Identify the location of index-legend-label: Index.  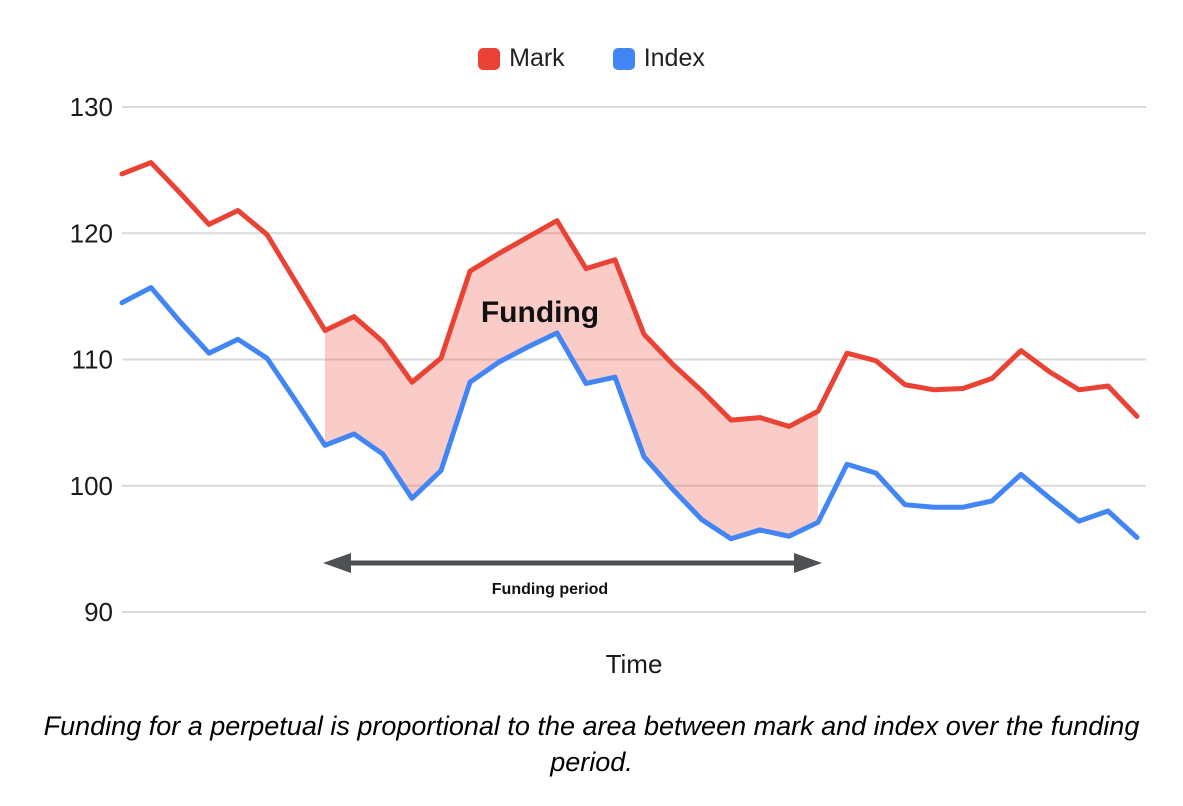
(674, 58).